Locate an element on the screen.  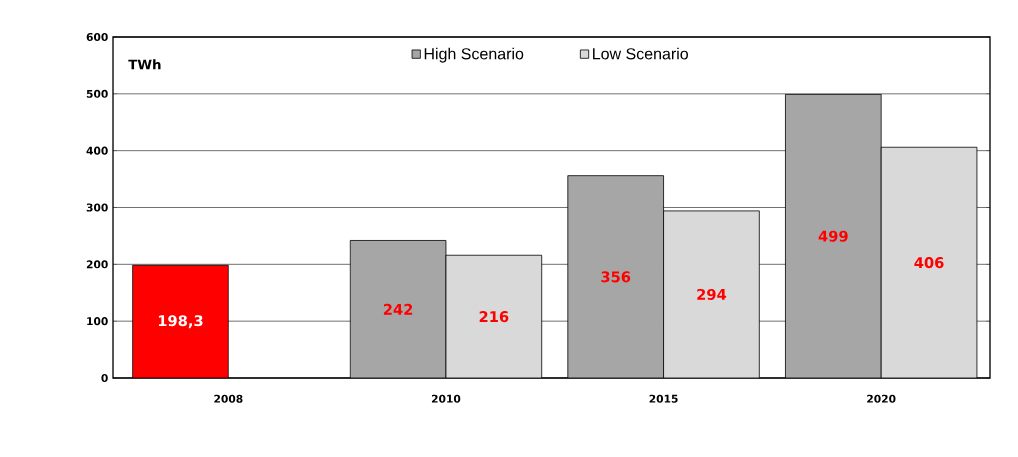
data-label: 499 is located at coordinates (833, 236).